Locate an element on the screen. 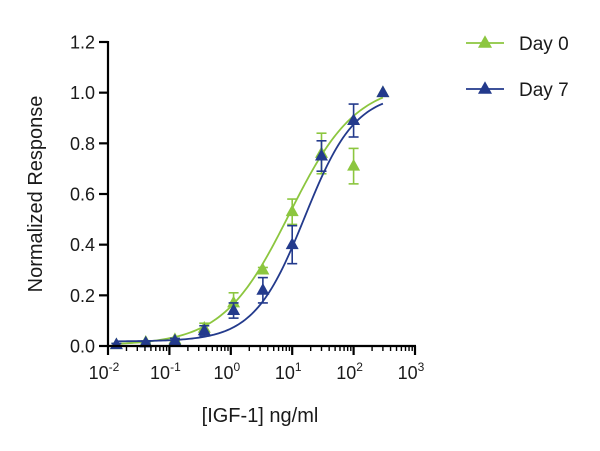 The width and height of the screenshot is (600, 451). y-tick-label: 0.0 is located at coordinates (82, 347).